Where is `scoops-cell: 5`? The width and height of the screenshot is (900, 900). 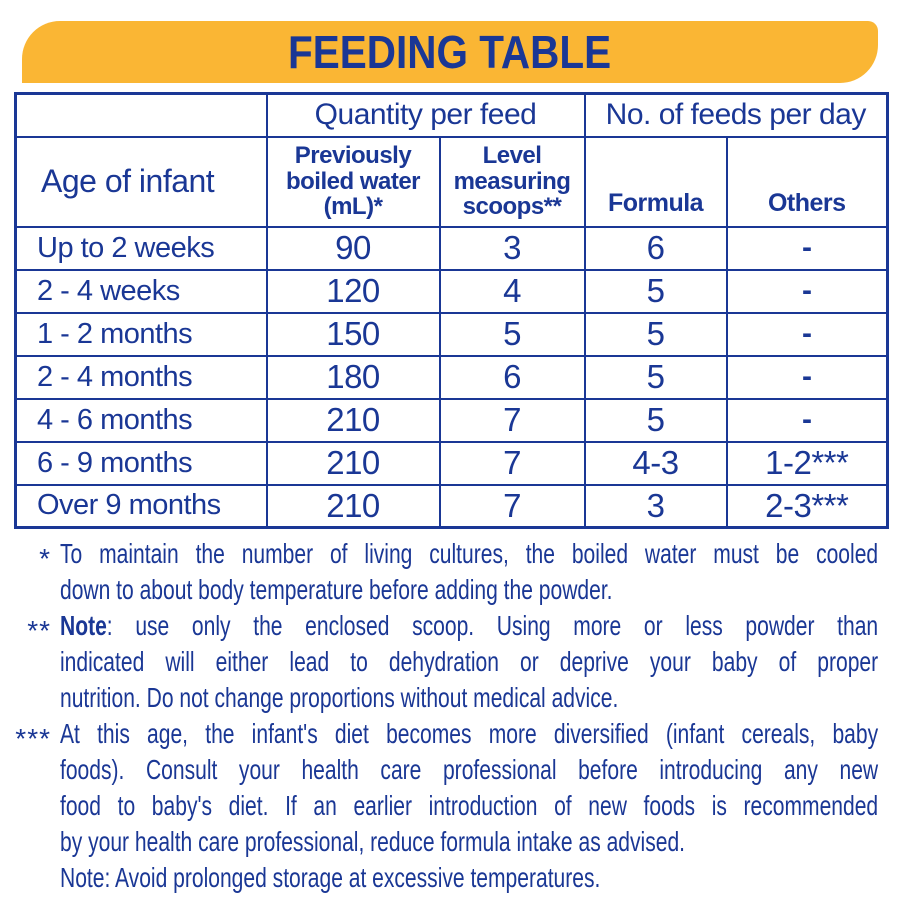
scoops-cell: 5 is located at coordinates (512, 334).